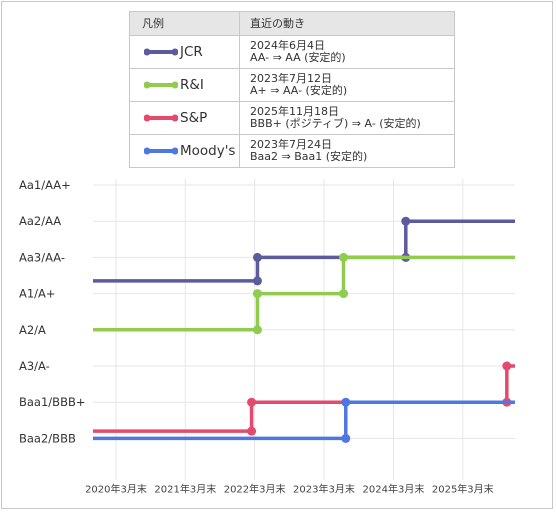 This screenshot has width=556, height=512. What do you see at coordinates (194, 118) in the screenshot?
I see `legend-series-name: S&P` at bounding box center [194, 118].